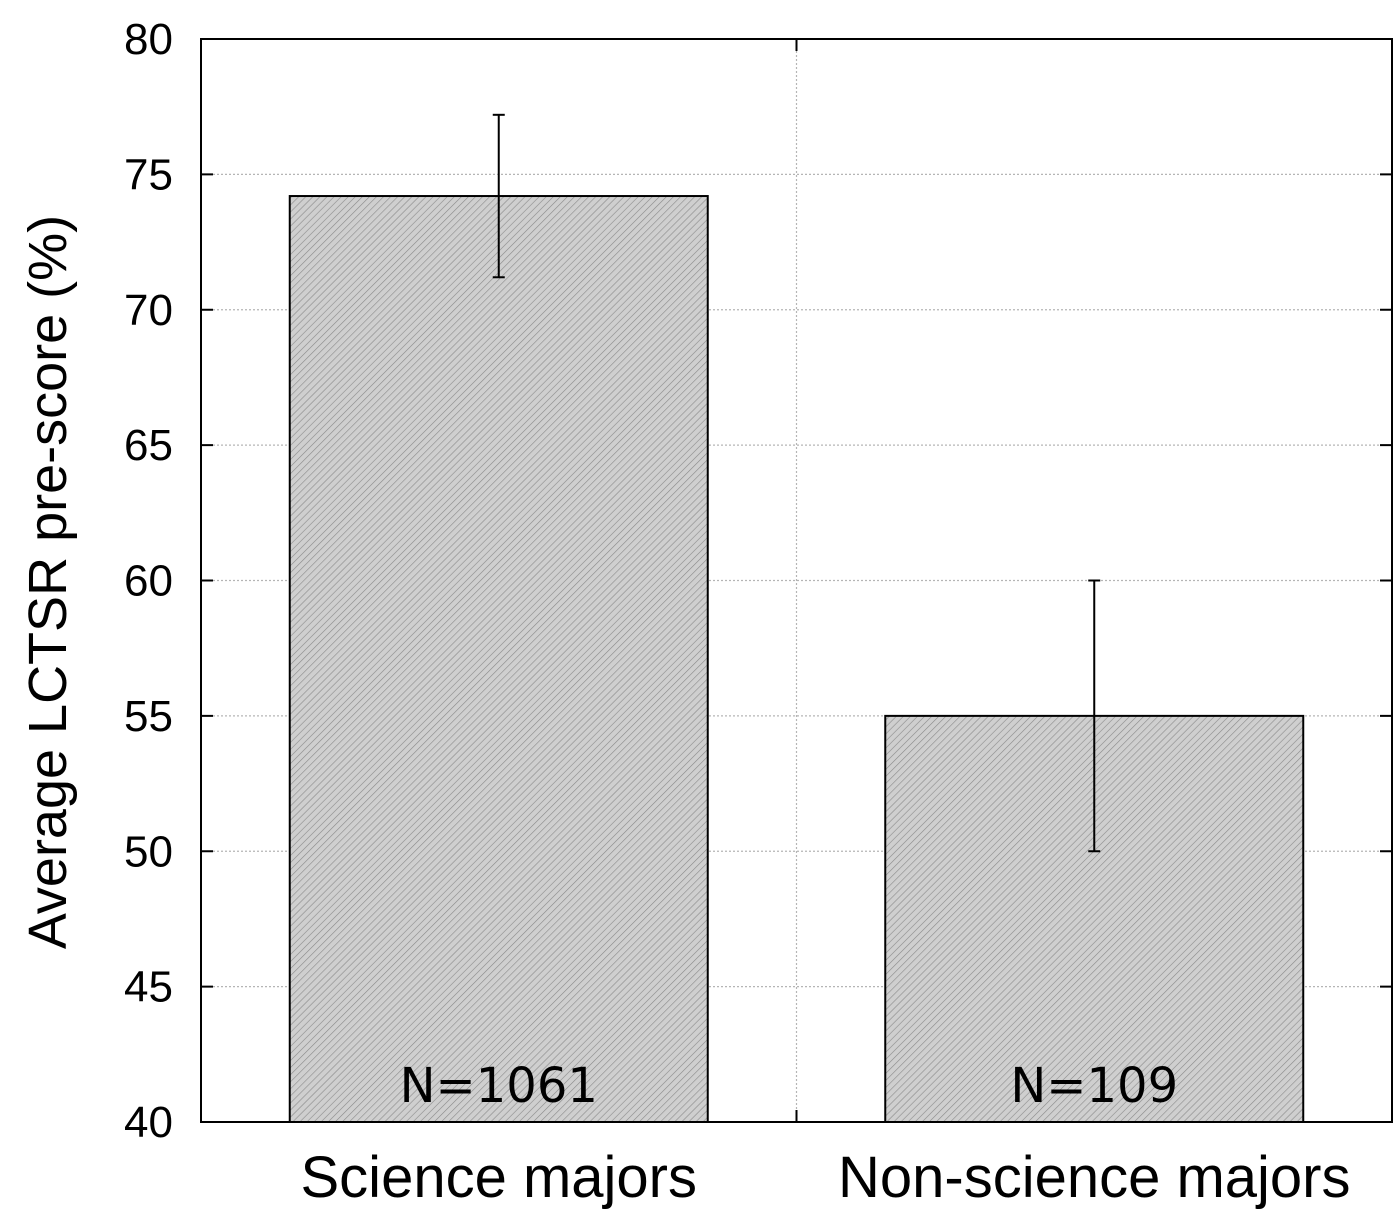  I want to click on y-tick-label: 40, so click(148, 1122).